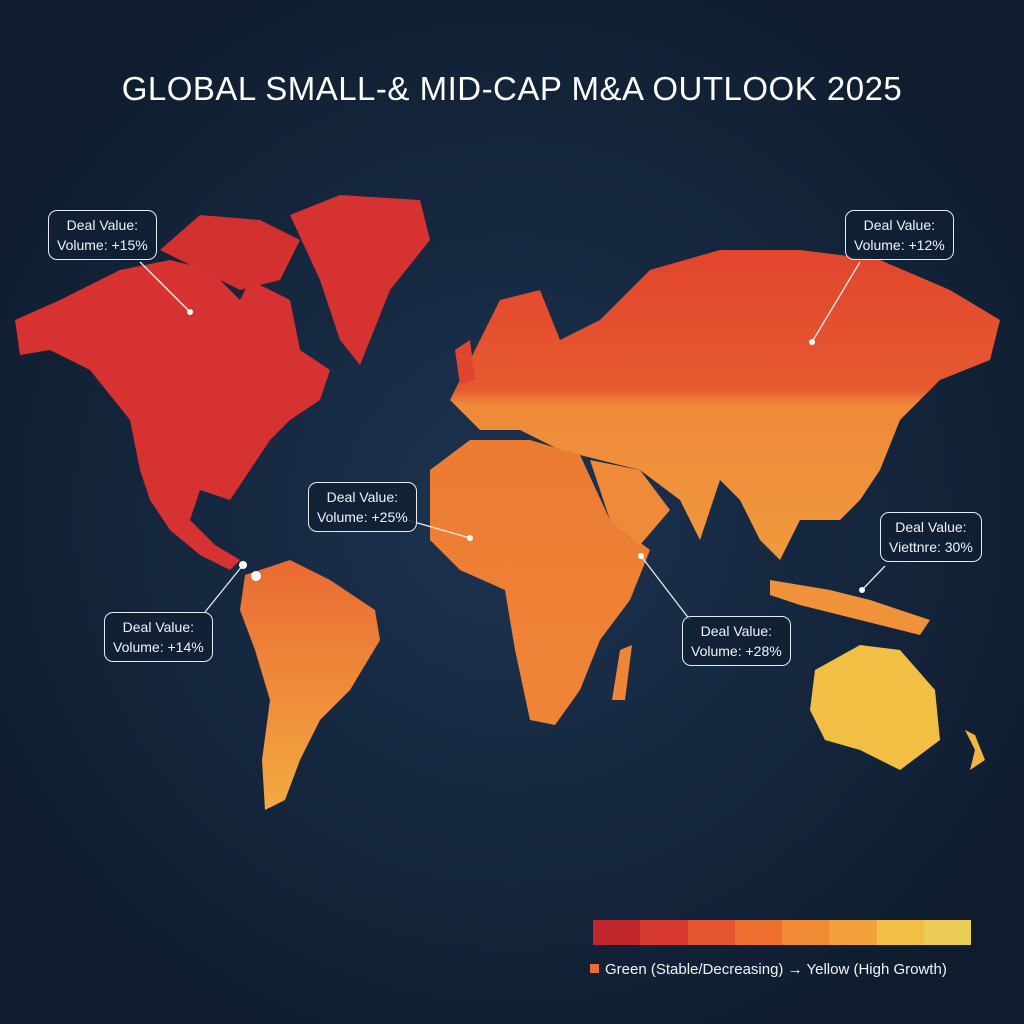 The image size is (1024, 1024). What do you see at coordinates (850, 607) in the screenshot?
I see `indonesia` at bounding box center [850, 607].